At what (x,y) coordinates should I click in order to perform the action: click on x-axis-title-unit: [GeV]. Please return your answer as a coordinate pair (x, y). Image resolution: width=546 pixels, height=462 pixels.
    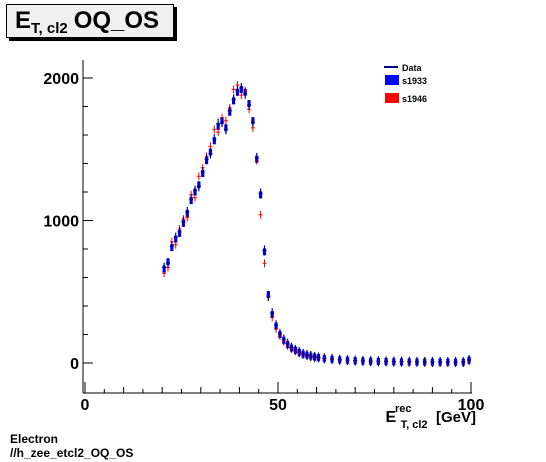
    Looking at the image, I should click on (456, 417).